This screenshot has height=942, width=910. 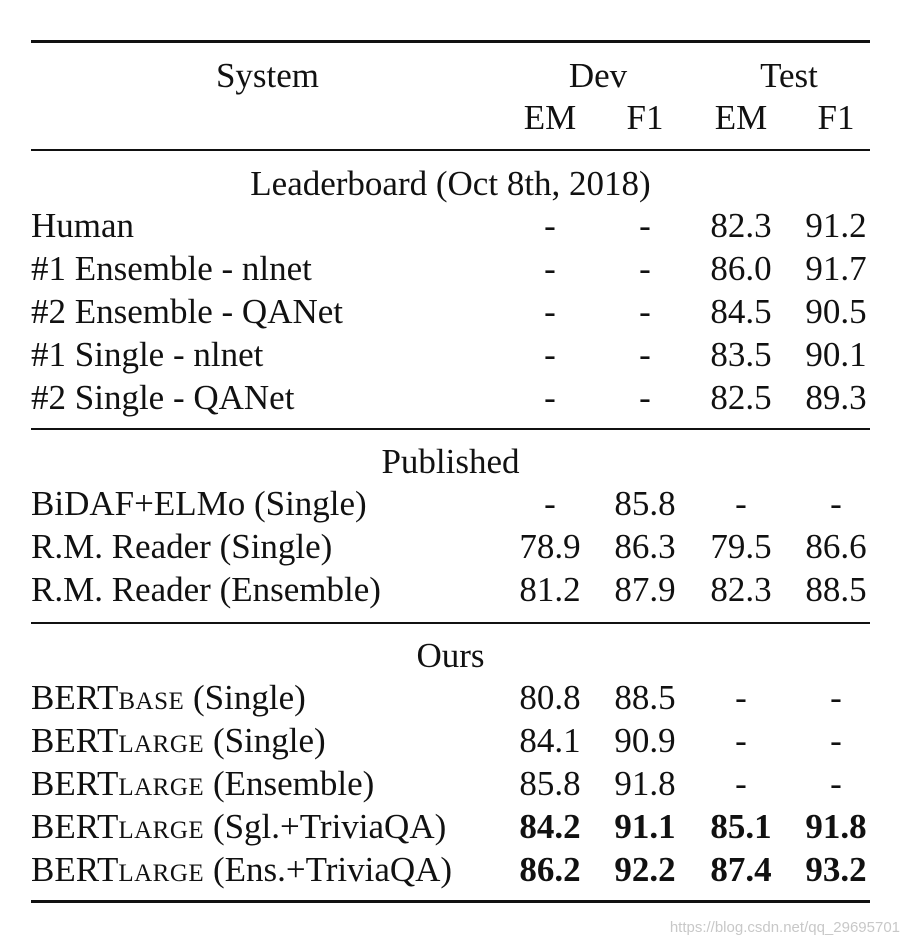 What do you see at coordinates (836, 546) in the screenshot?
I see `test-f1-value: 86.6` at bounding box center [836, 546].